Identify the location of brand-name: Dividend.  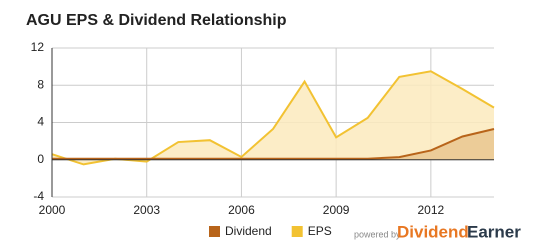
(433, 231).